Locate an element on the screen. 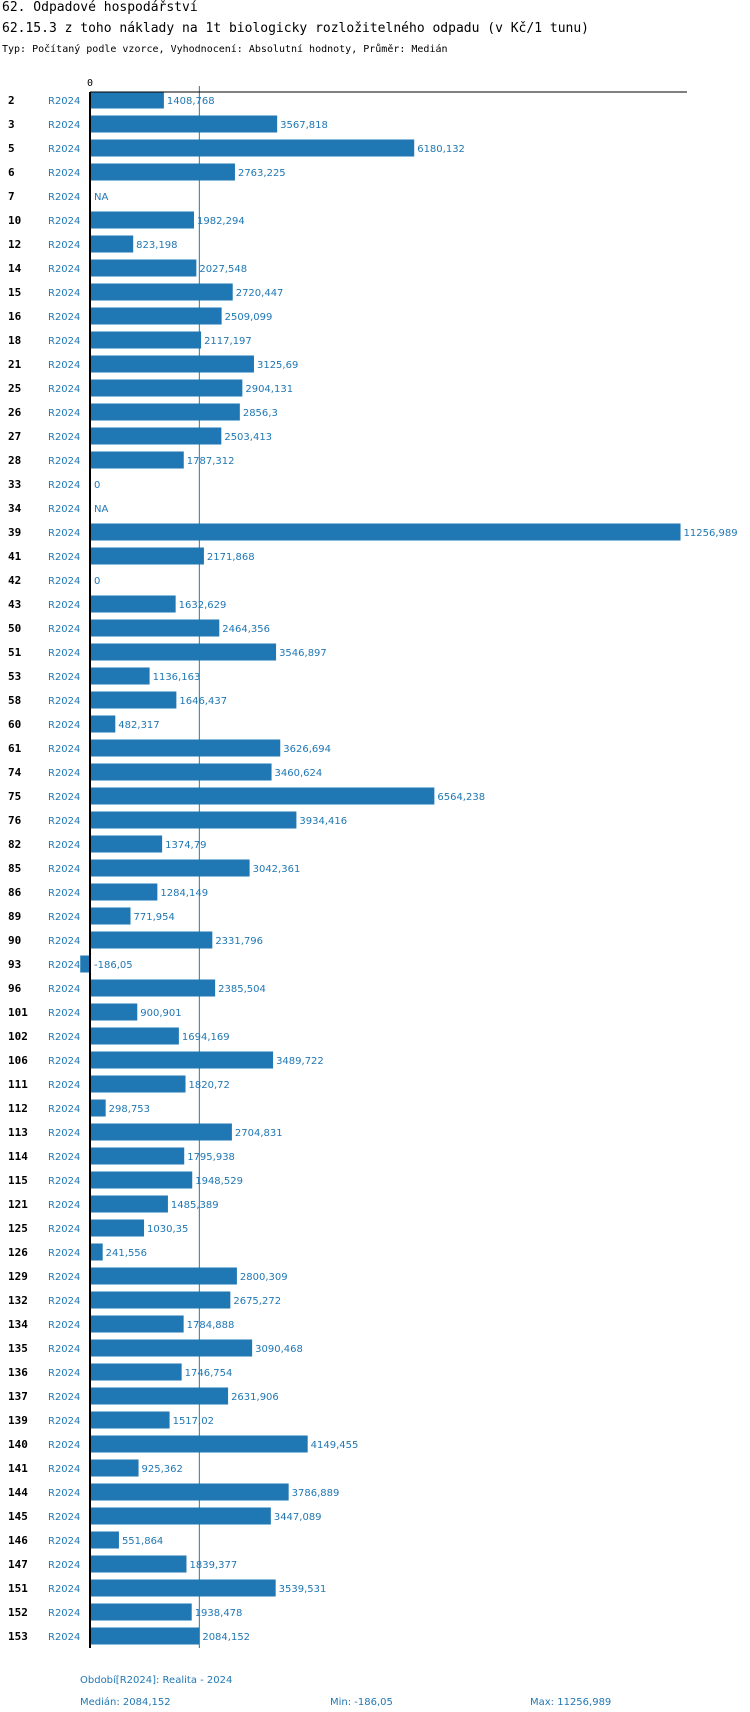 This screenshot has width=750, height=1712. value-label: 2464,356 is located at coordinates (246, 629).